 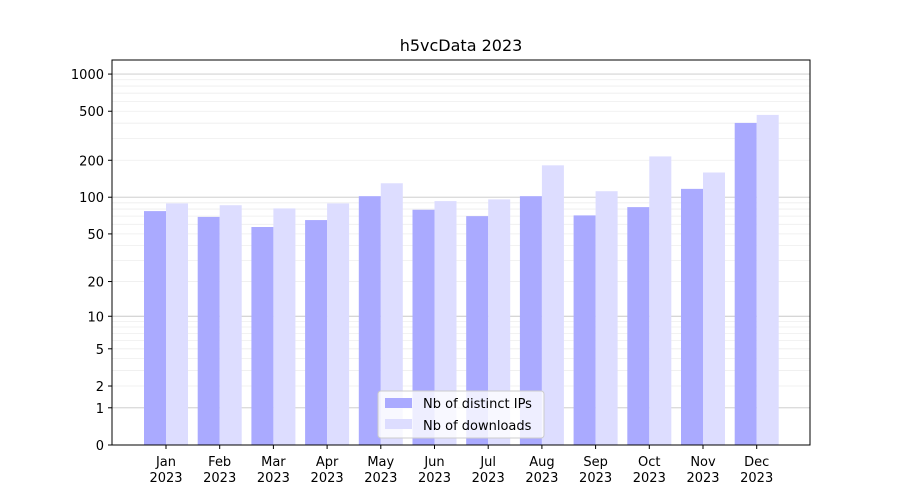 What do you see at coordinates (95, 317) in the screenshot?
I see `y-tick-label: 10` at bounding box center [95, 317].